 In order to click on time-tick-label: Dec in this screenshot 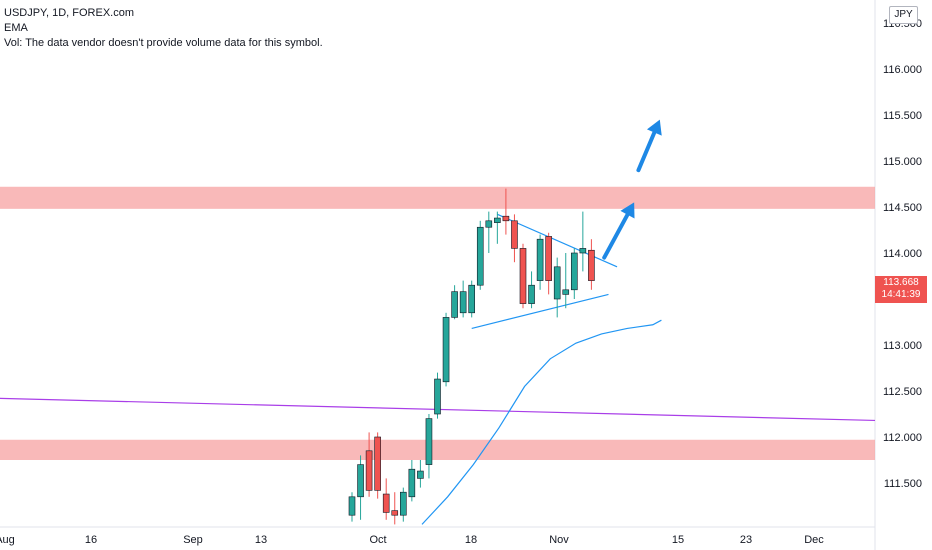, I will do `click(814, 540)`.